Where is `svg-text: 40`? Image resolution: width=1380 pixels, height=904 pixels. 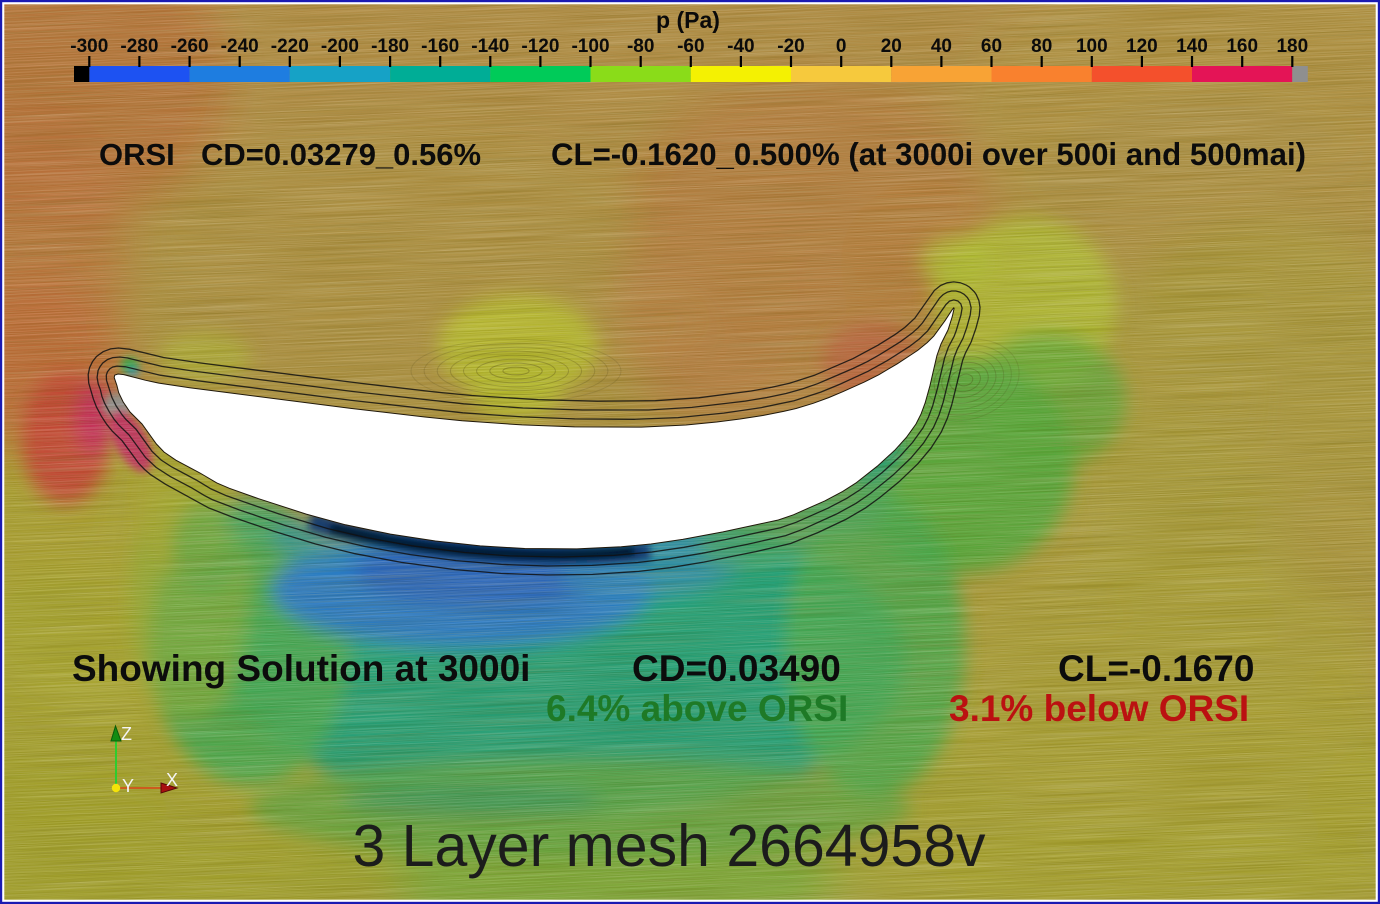 svg-text: 40 is located at coordinates (941, 46).